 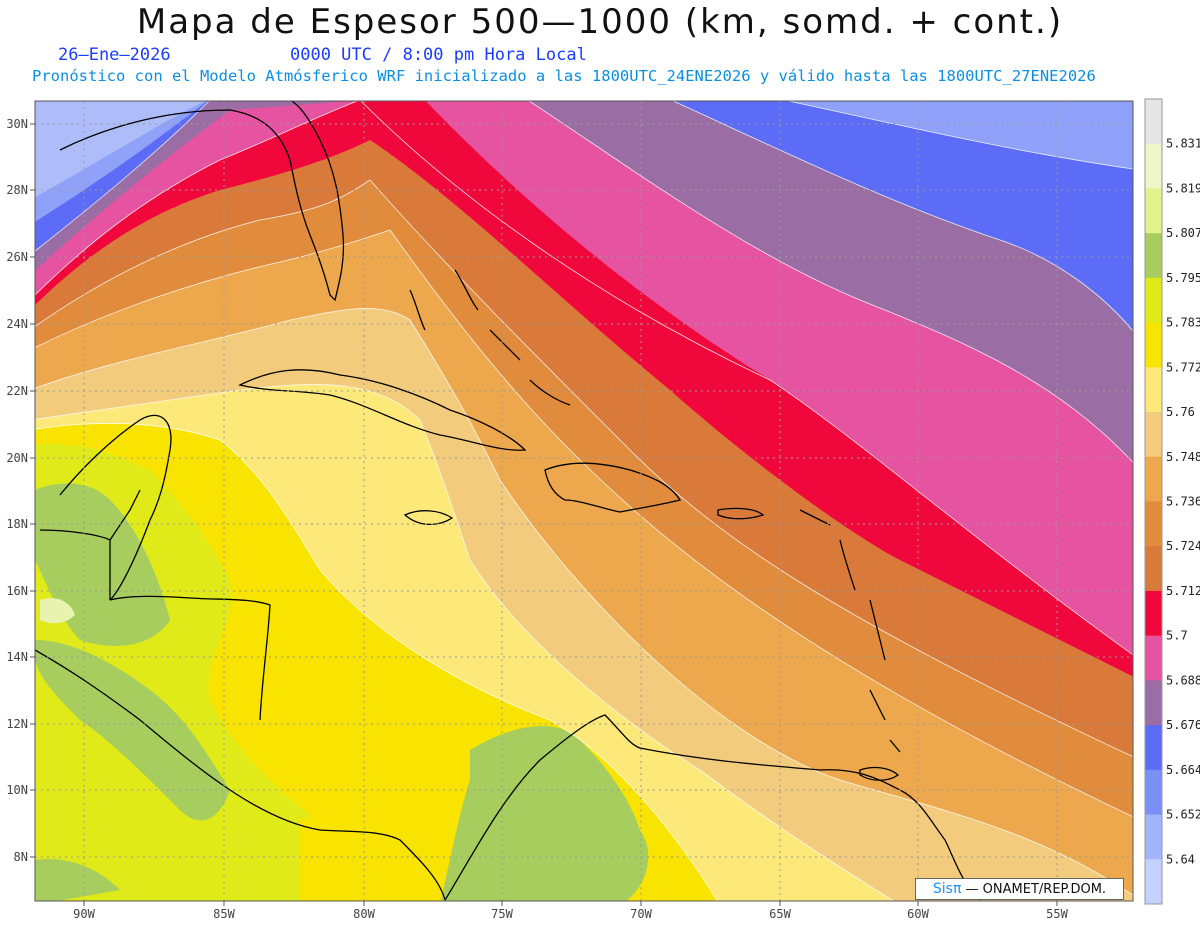 What do you see at coordinates (1036, 889) in the screenshot?
I see `credit-org: — ONAMET/REP.DOM.` at bounding box center [1036, 889].